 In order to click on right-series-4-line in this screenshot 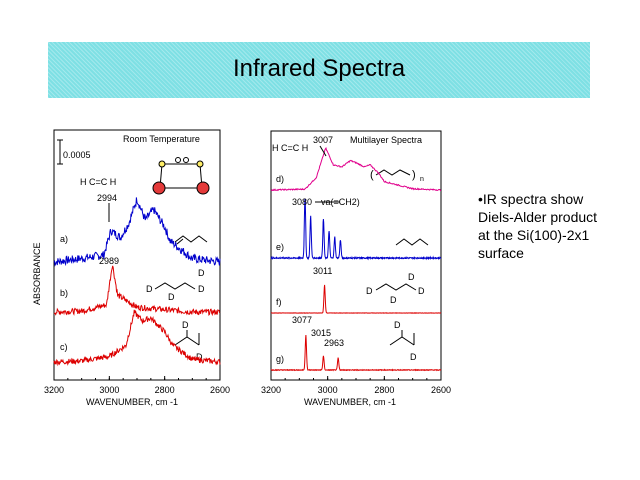, I will do `click(356, 353)`.